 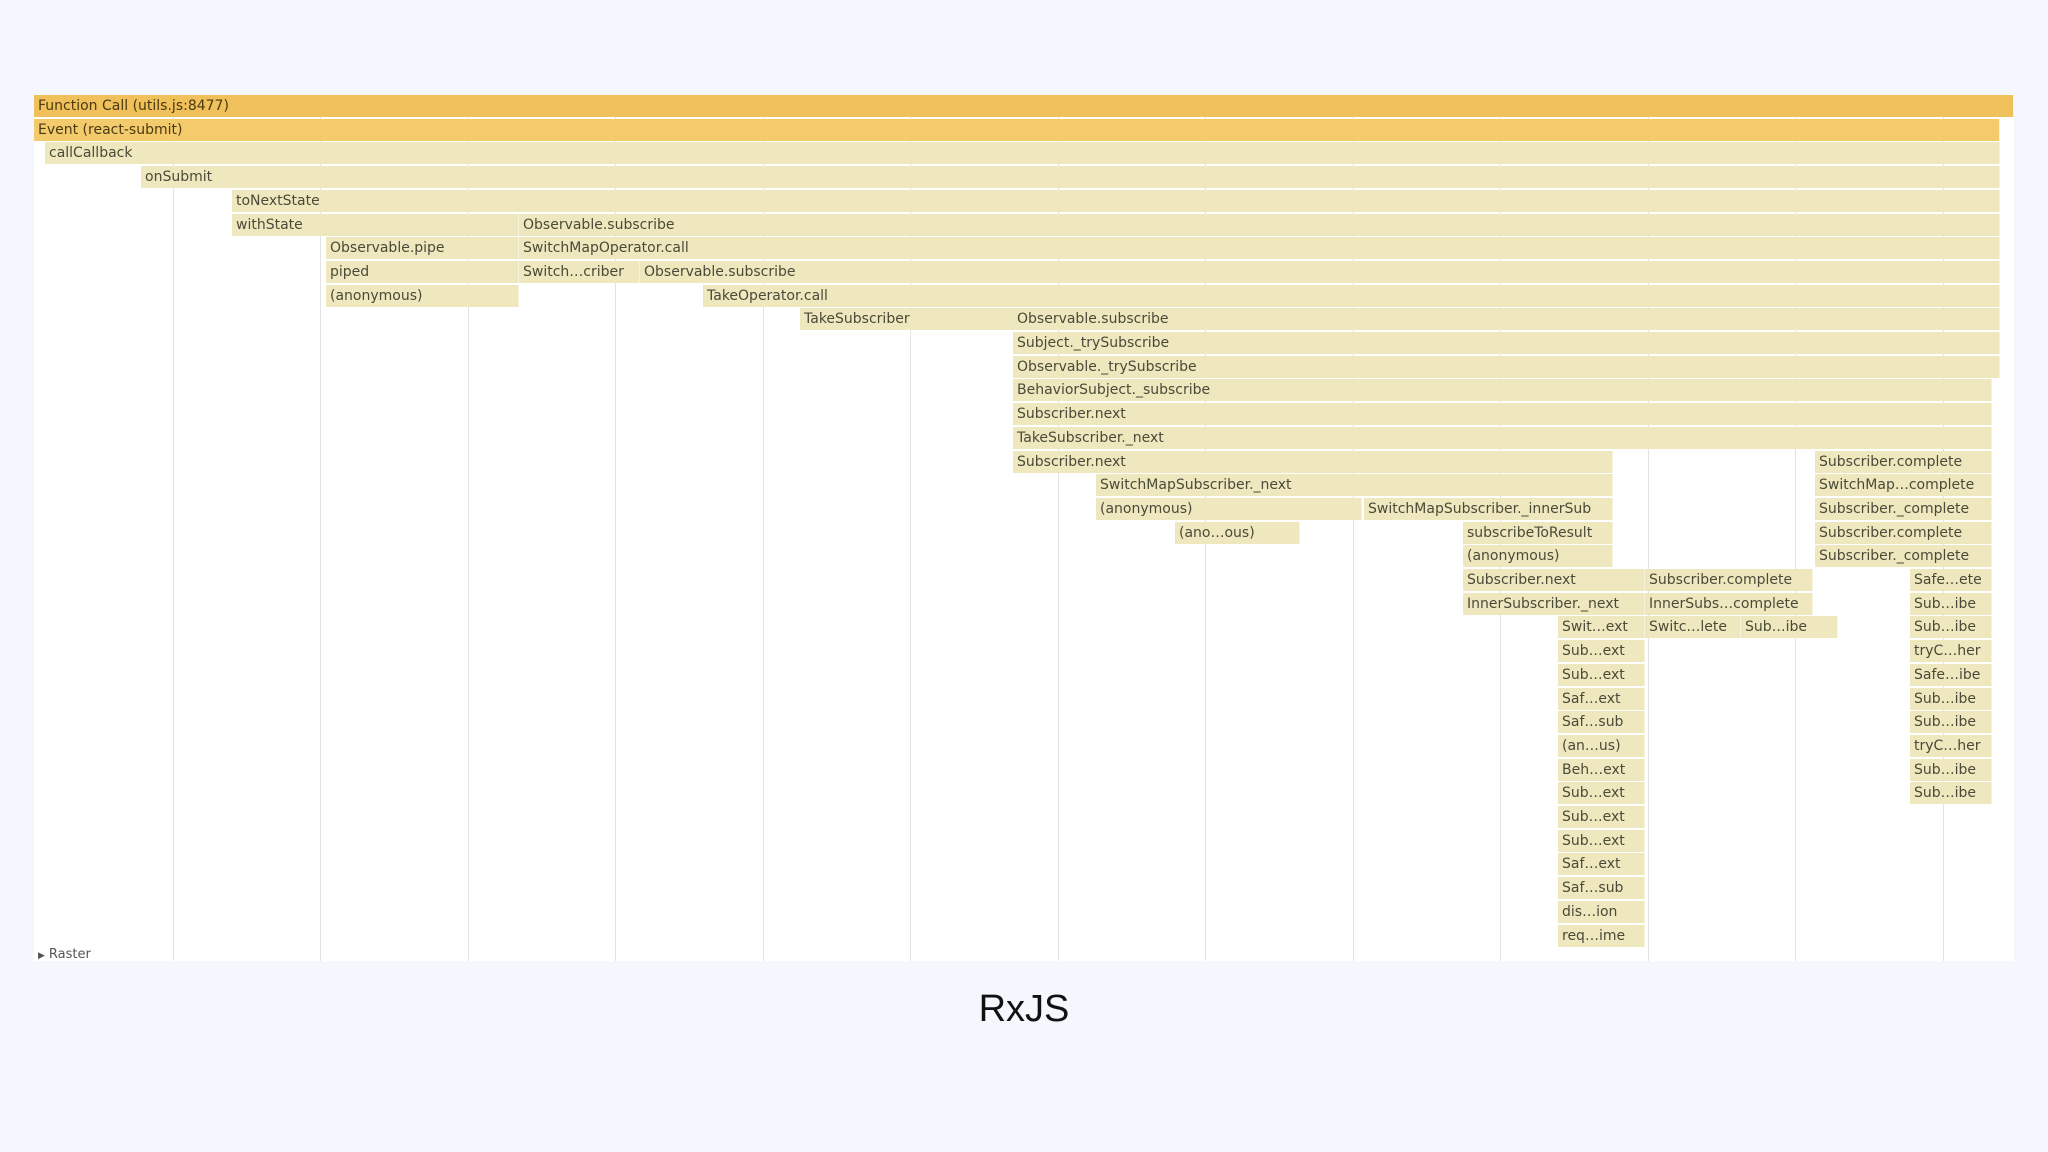 What do you see at coordinates (1601, 911) in the screenshot?
I see `flame-frame: dis…ion` at bounding box center [1601, 911].